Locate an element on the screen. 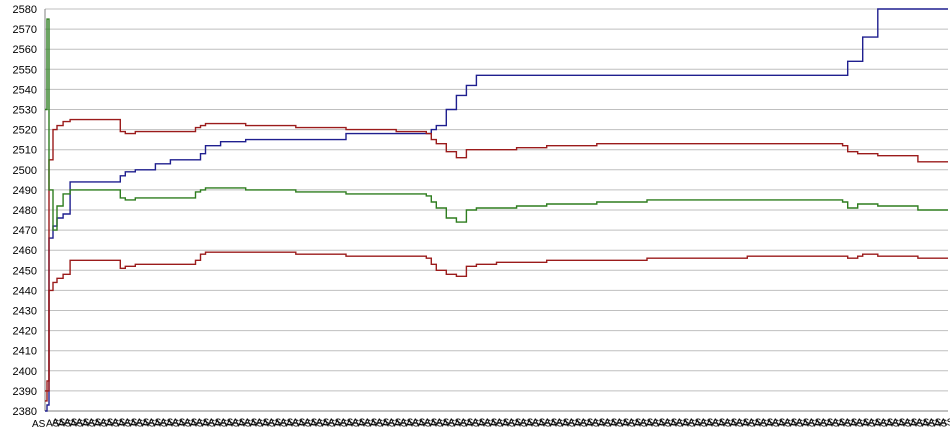  y-tick-label: 2460 is located at coordinates (25, 251).